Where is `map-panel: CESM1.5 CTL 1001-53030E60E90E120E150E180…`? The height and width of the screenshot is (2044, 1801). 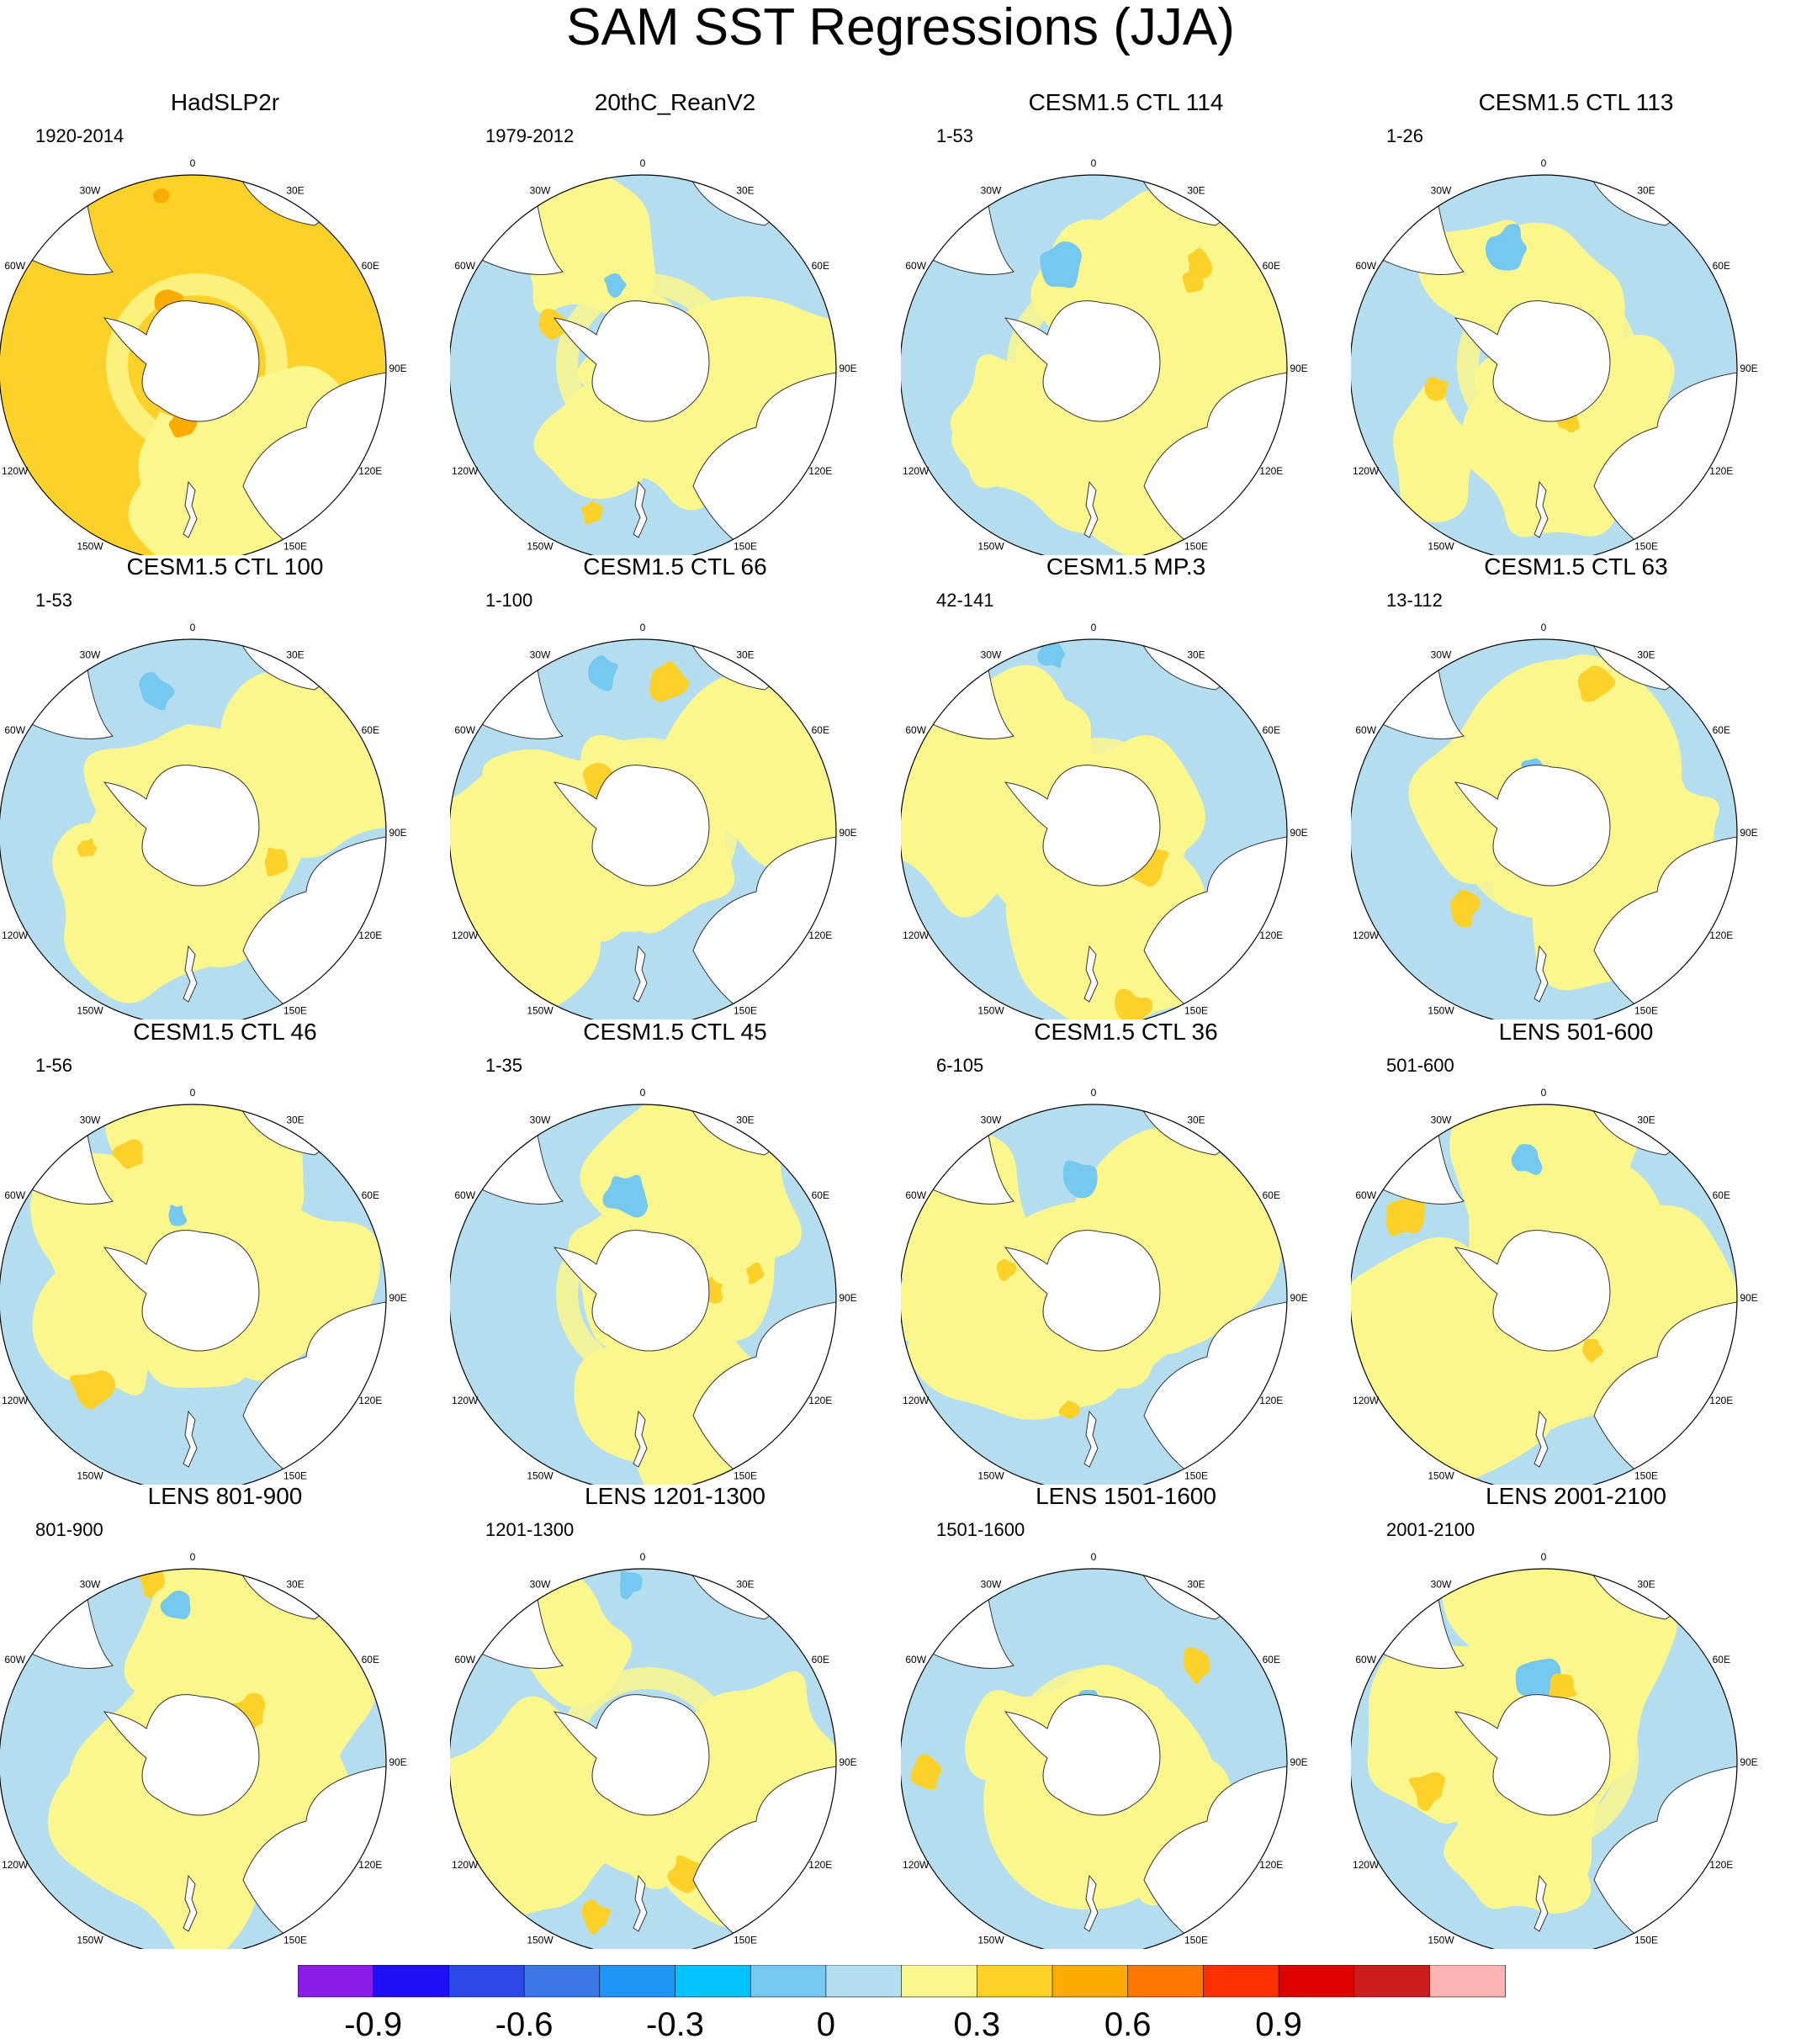
map-panel: CESM1.5 CTL 1001-53030E60E90E120E150E180… is located at coordinates (225, 786).